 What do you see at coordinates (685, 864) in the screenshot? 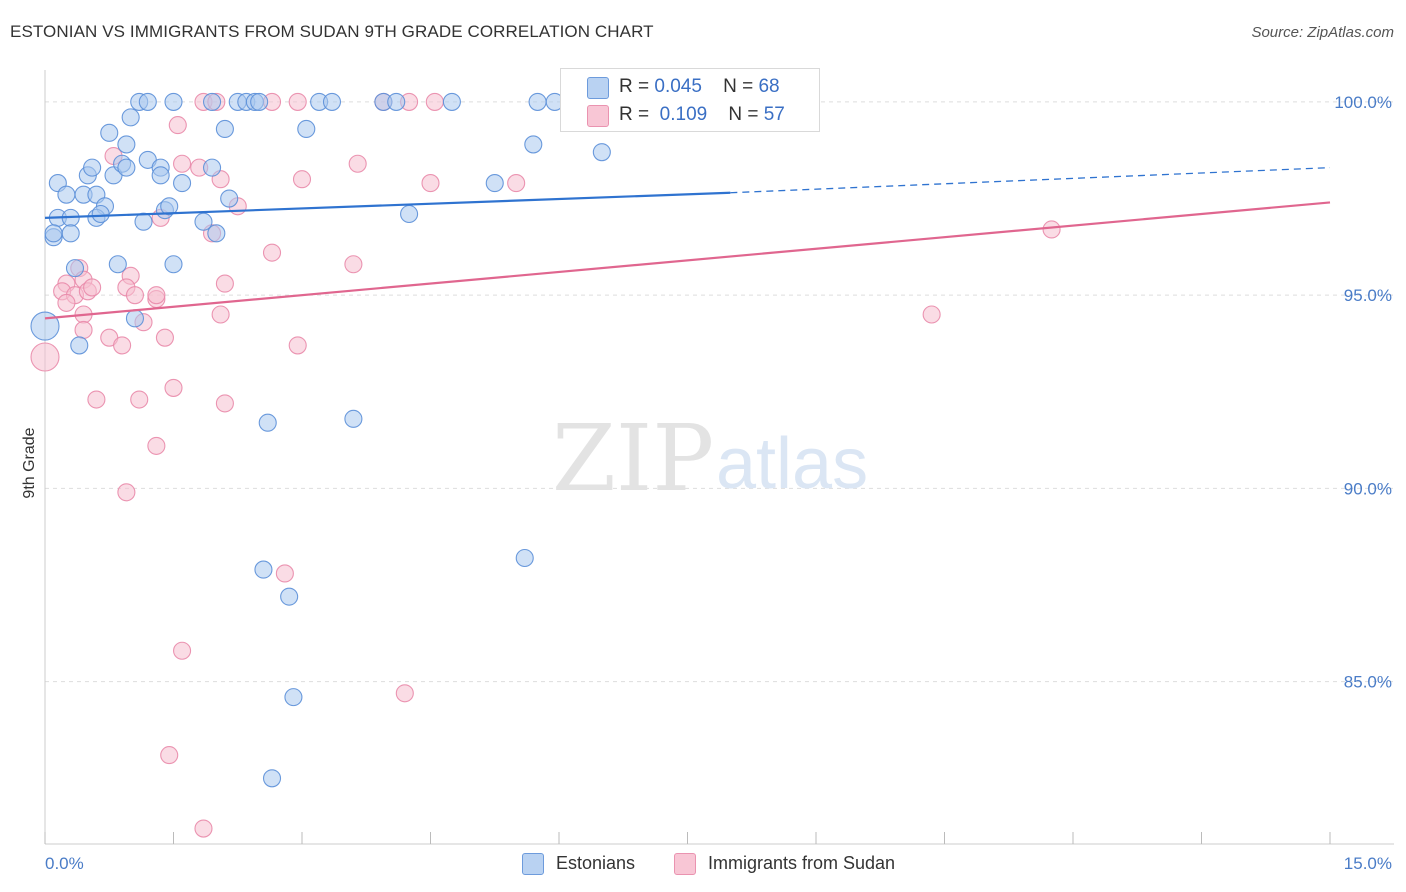
I see `bottom-legend-swatch-pink` at bounding box center [685, 864].